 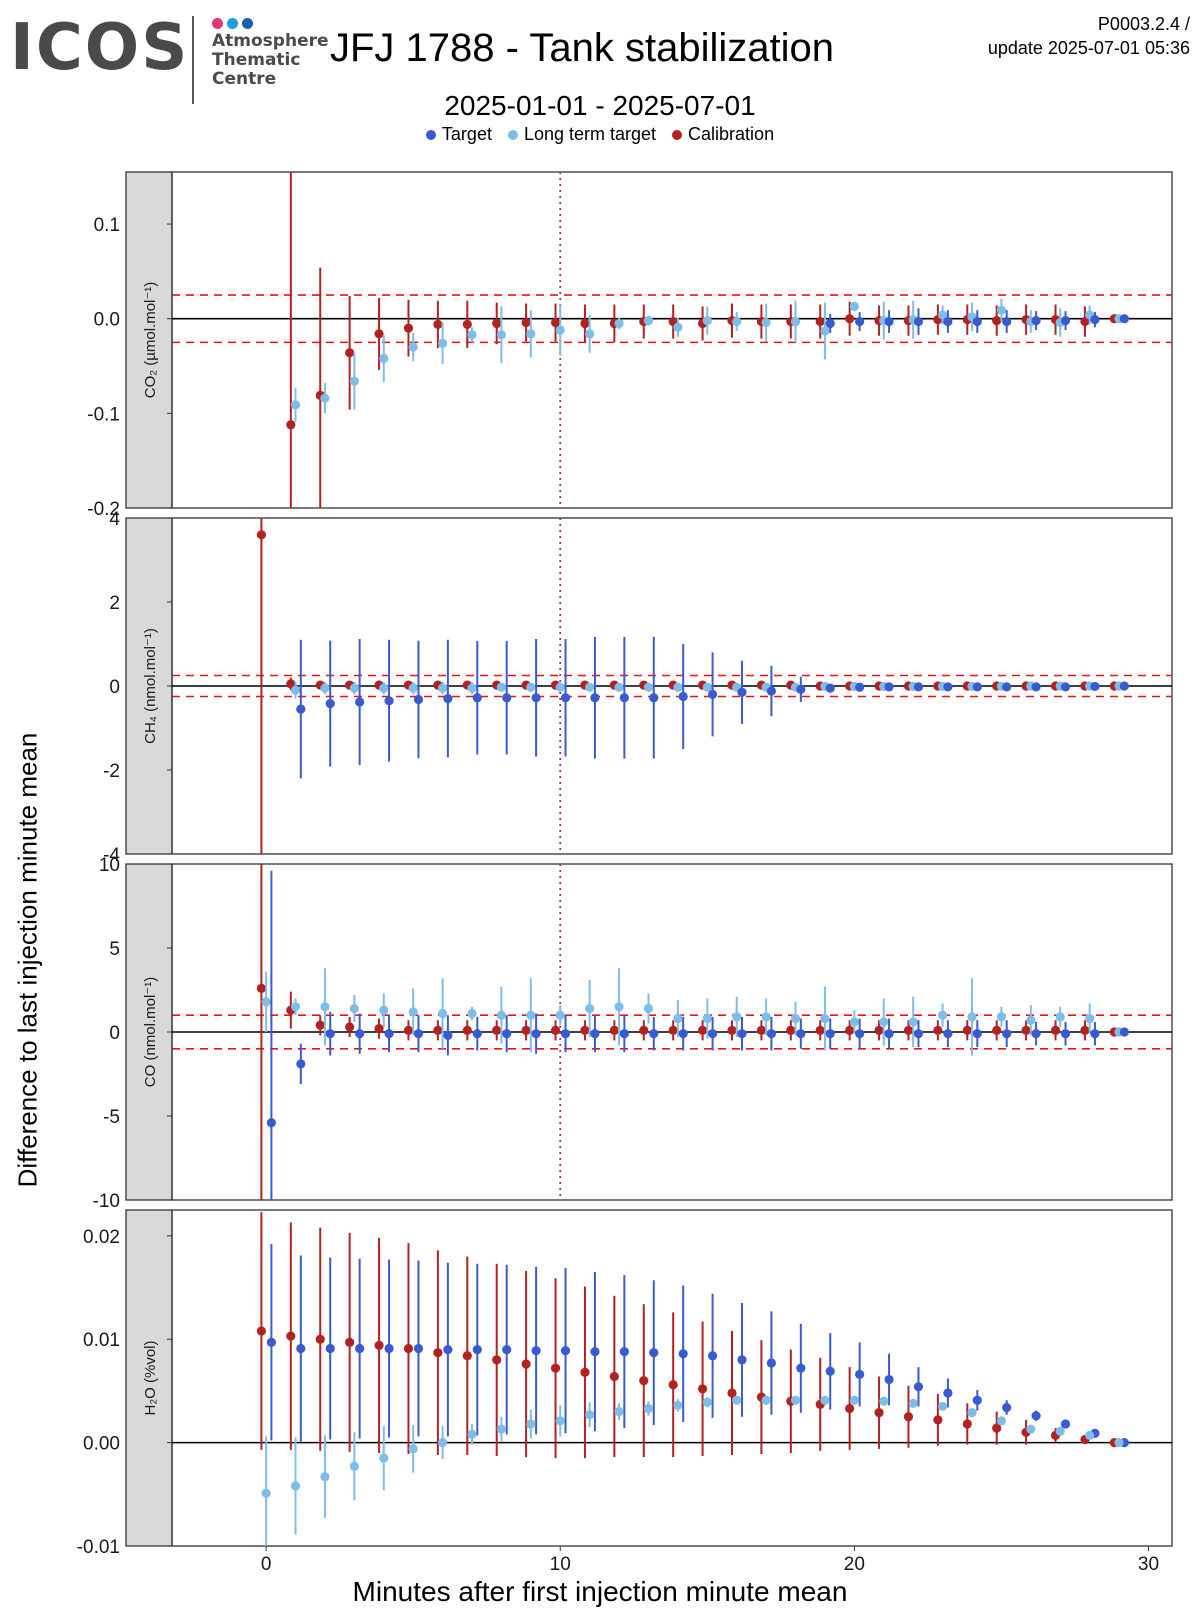 I want to click on y-tick-label: 0.0, so click(x=107, y=320).